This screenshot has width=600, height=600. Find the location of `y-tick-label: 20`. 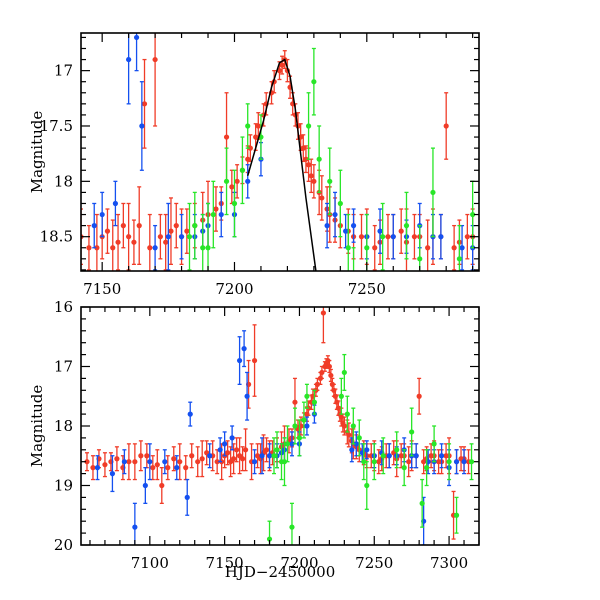

y-tick-label: 20 is located at coordinates (63, 545).